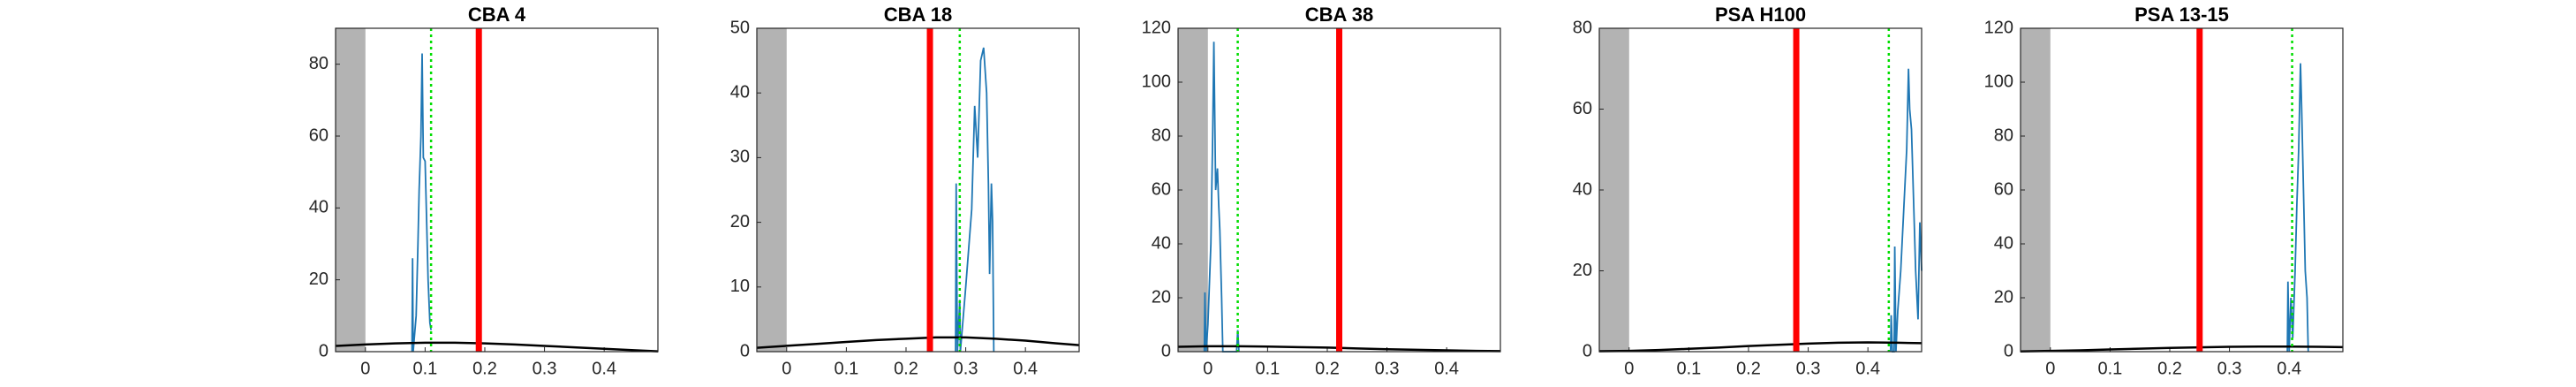 Image resolution: width=2576 pixels, height=387 pixels. What do you see at coordinates (918, 15) in the screenshot?
I see `chart-title: CBA 18` at bounding box center [918, 15].